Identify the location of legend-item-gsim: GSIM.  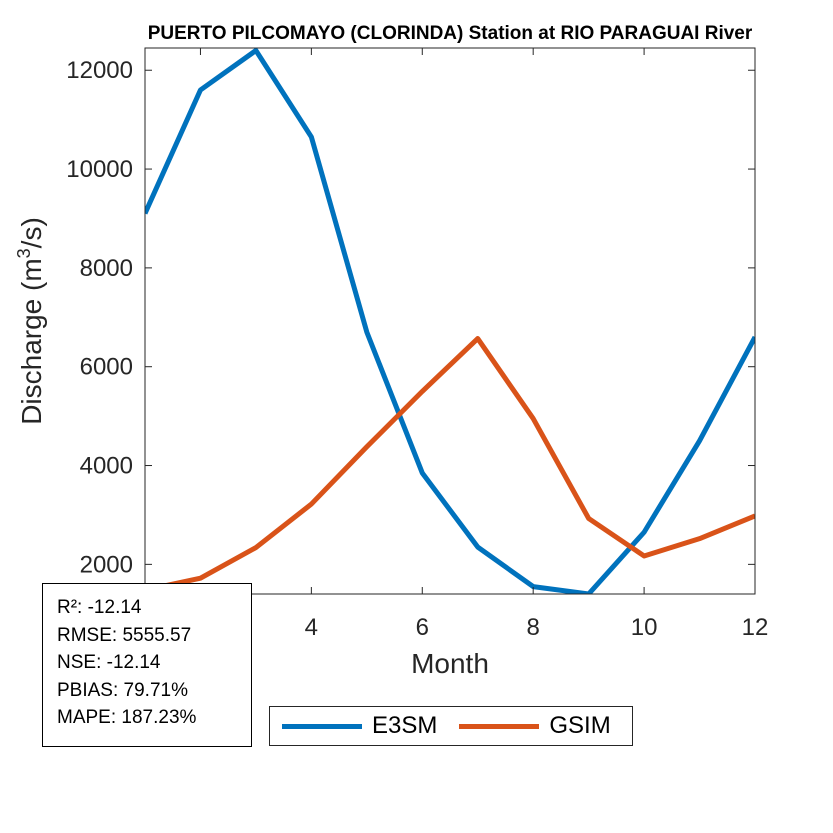
(535, 726).